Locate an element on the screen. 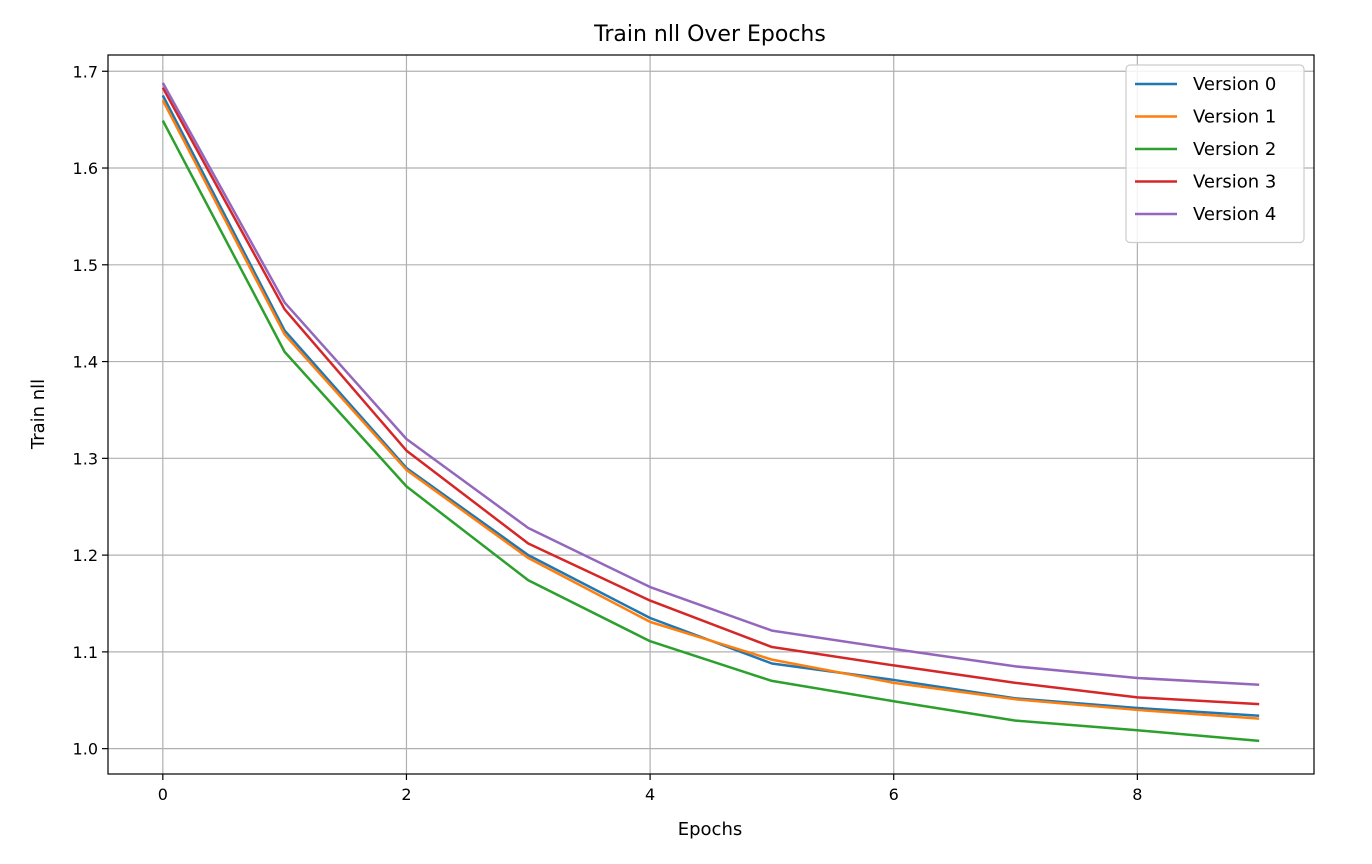 This screenshot has height=864, width=1372. x-axis-label: Epochs is located at coordinates (710, 829).